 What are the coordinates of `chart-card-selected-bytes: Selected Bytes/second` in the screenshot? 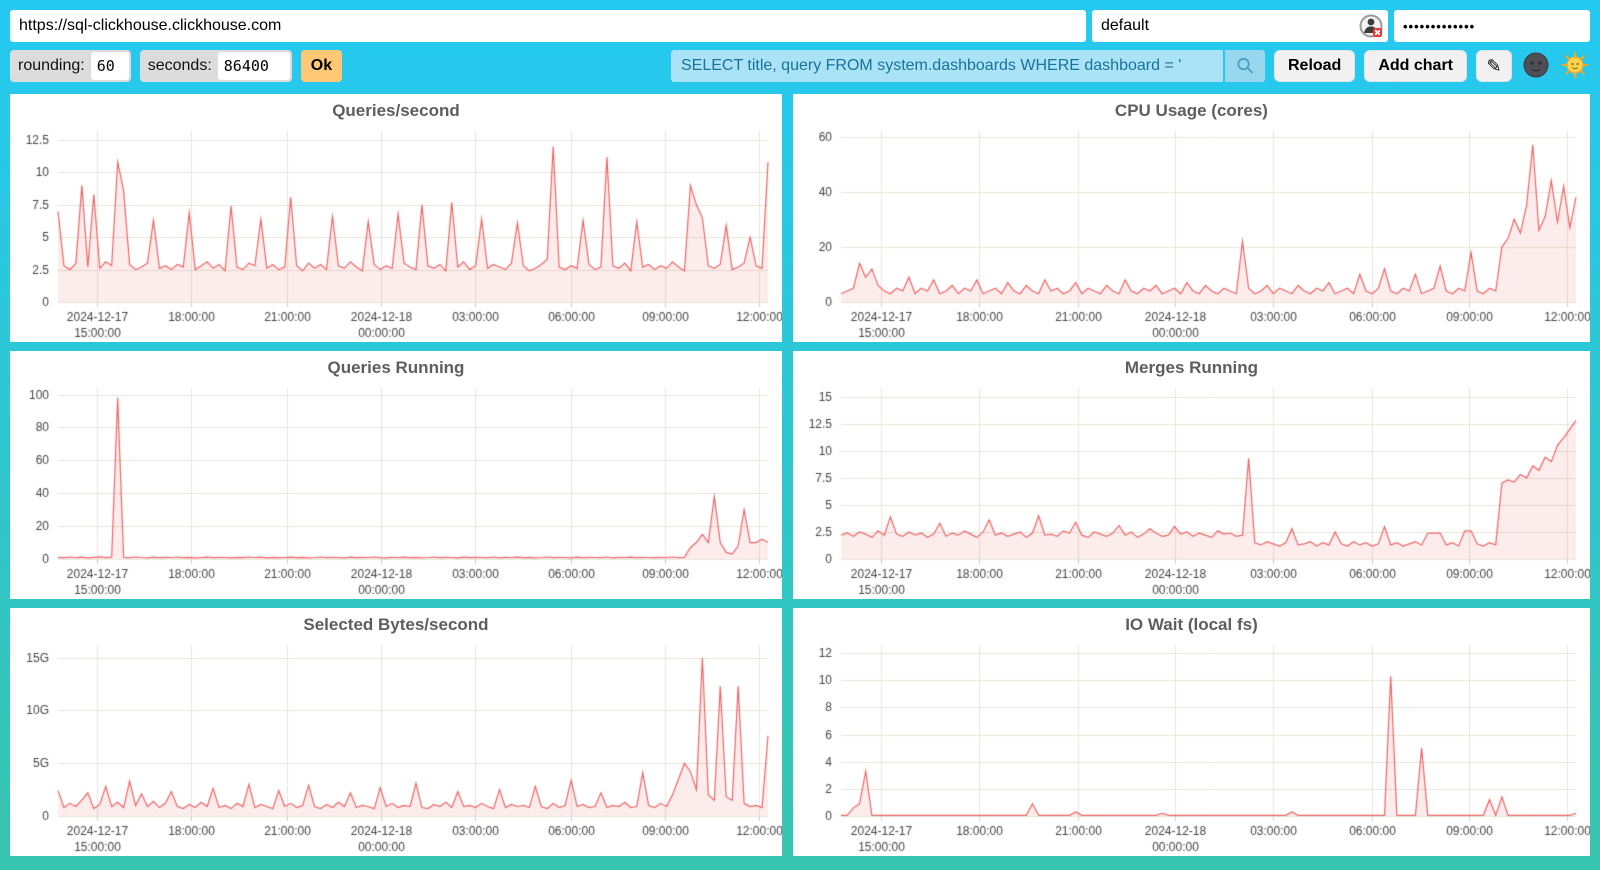 It's located at (396, 732).